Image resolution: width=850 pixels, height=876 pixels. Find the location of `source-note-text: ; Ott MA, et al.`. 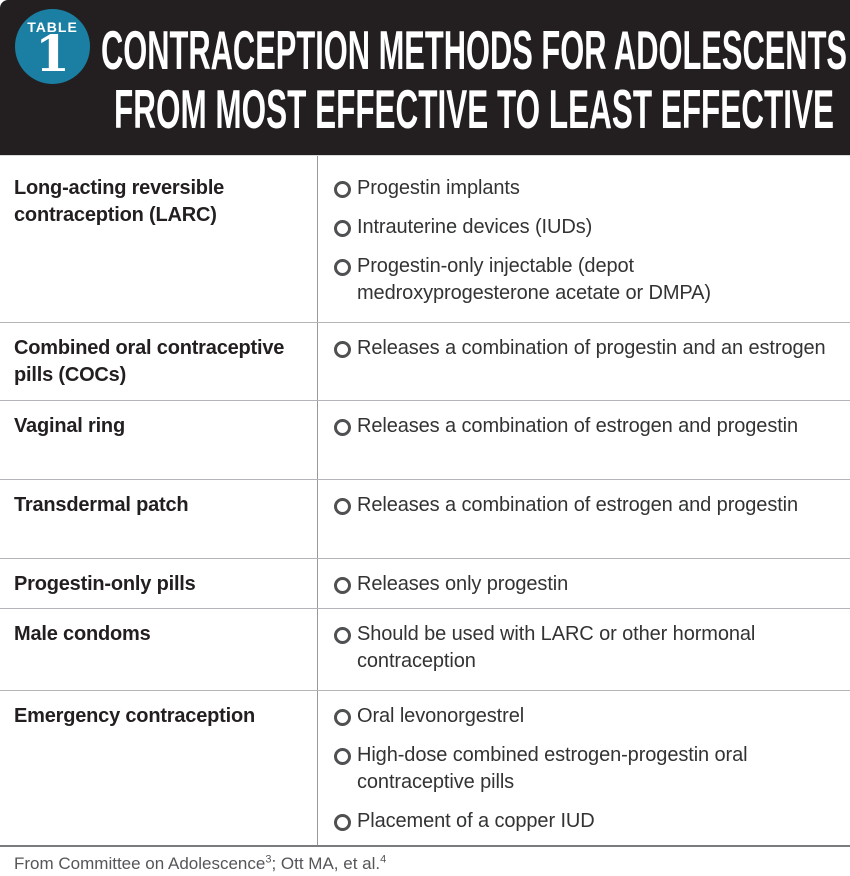

source-note-text: ; Ott MA, et al. is located at coordinates (326, 863).